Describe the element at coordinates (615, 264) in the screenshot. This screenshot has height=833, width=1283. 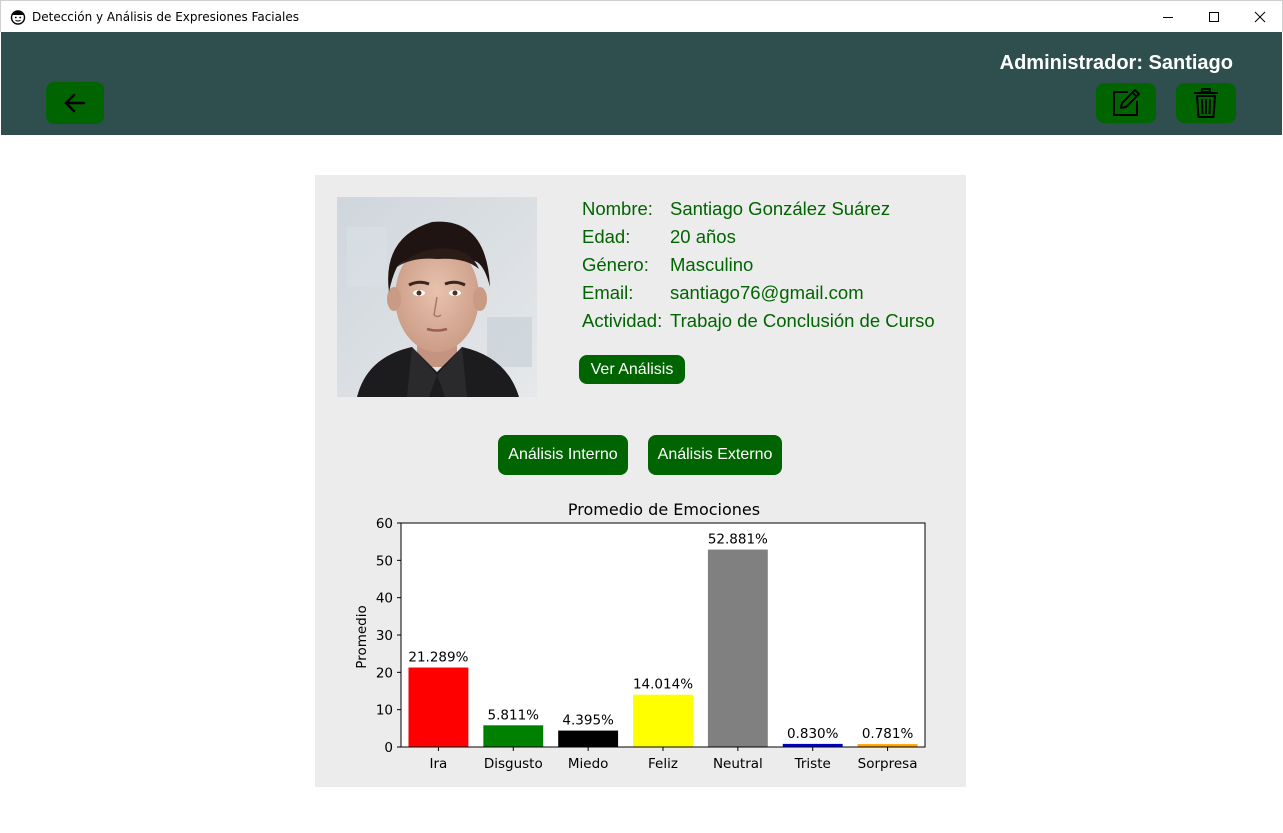
I see `genero-label: Género:` at that location.